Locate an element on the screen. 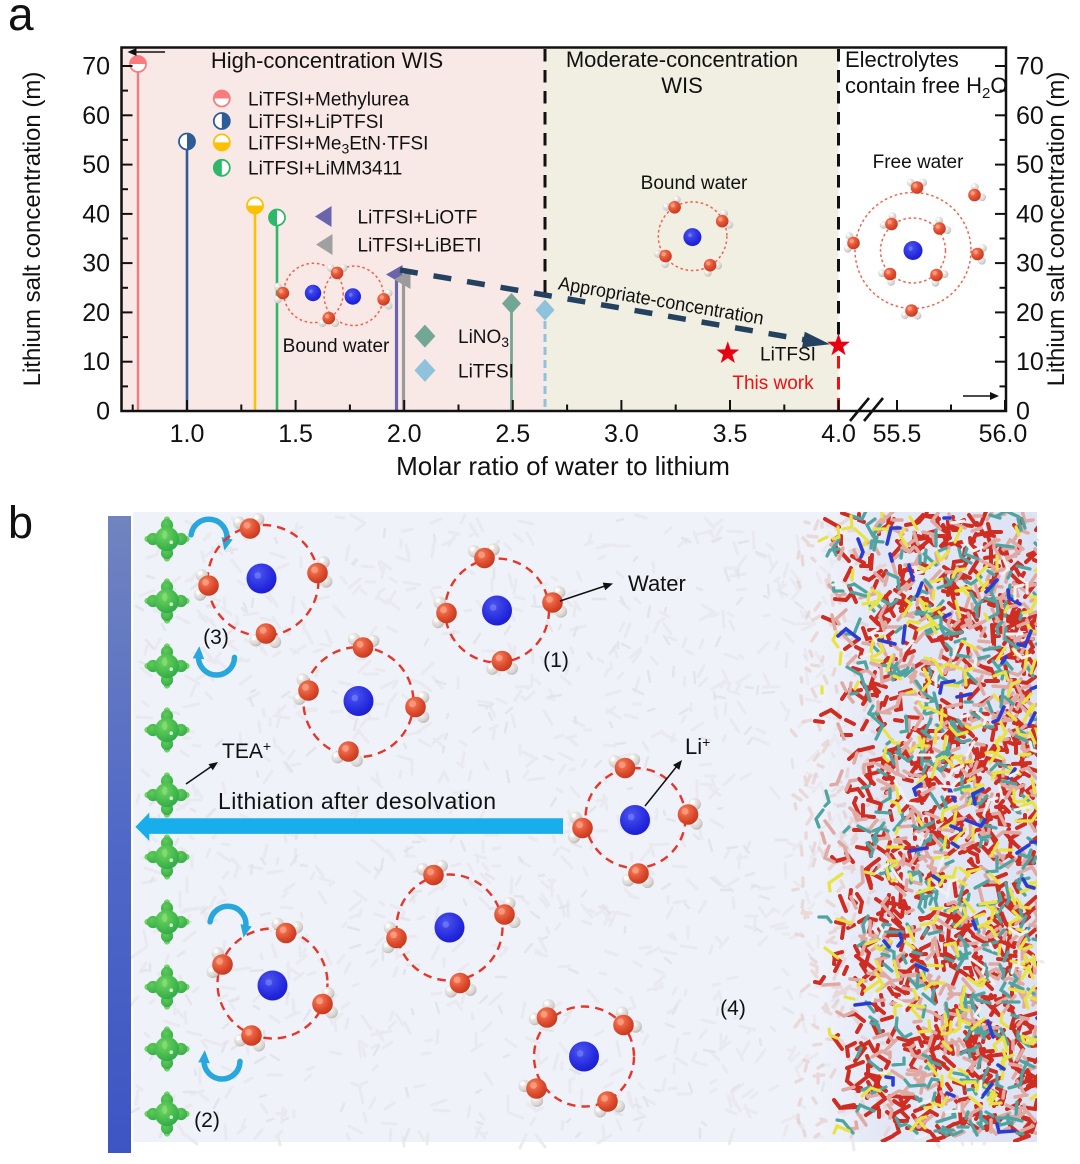 The image size is (1080, 1164). svg-text: a is located at coordinates (21, 20).